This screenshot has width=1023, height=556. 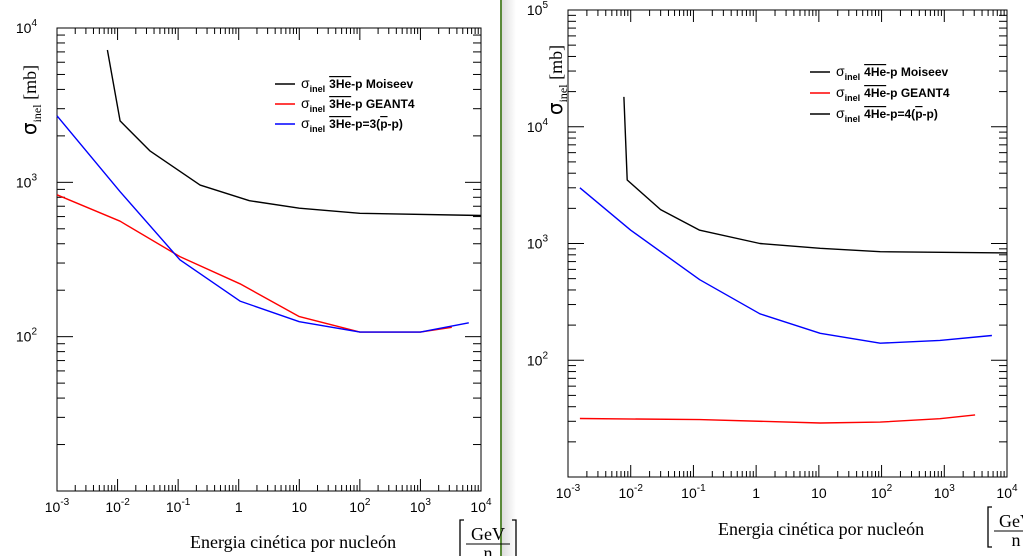 What do you see at coordinates (918, 93) in the screenshot?
I see `legend-text: -p GEANT4` at bounding box center [918, 93].